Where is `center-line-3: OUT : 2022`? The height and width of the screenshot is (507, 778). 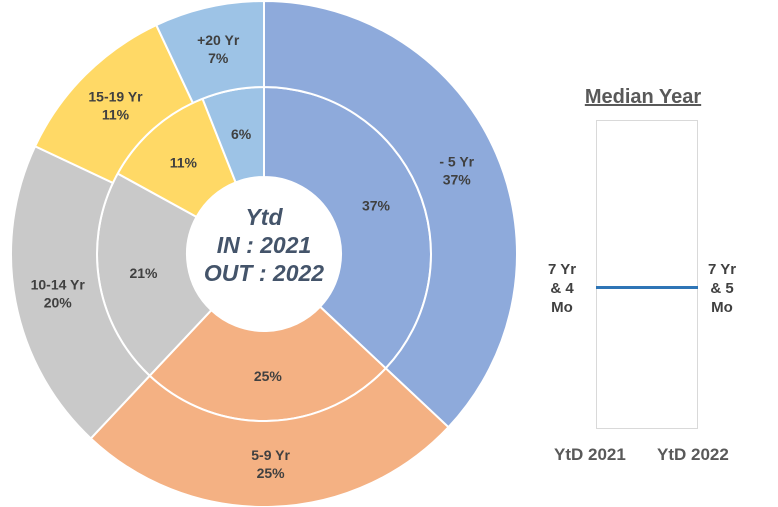 center-line-3: OUT : 2022 is located at coordinates (264, 273).